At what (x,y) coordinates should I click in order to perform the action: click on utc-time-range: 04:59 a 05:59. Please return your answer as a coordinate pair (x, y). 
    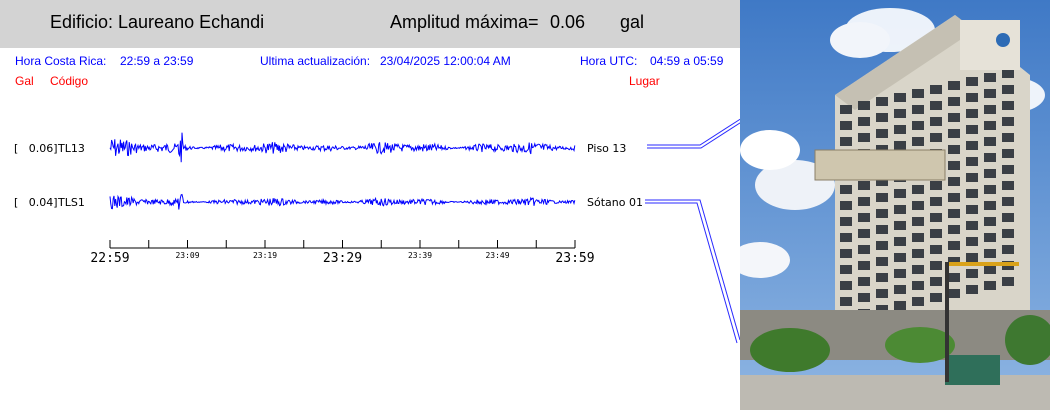
    Looking at the image, I should click on (687, 61).